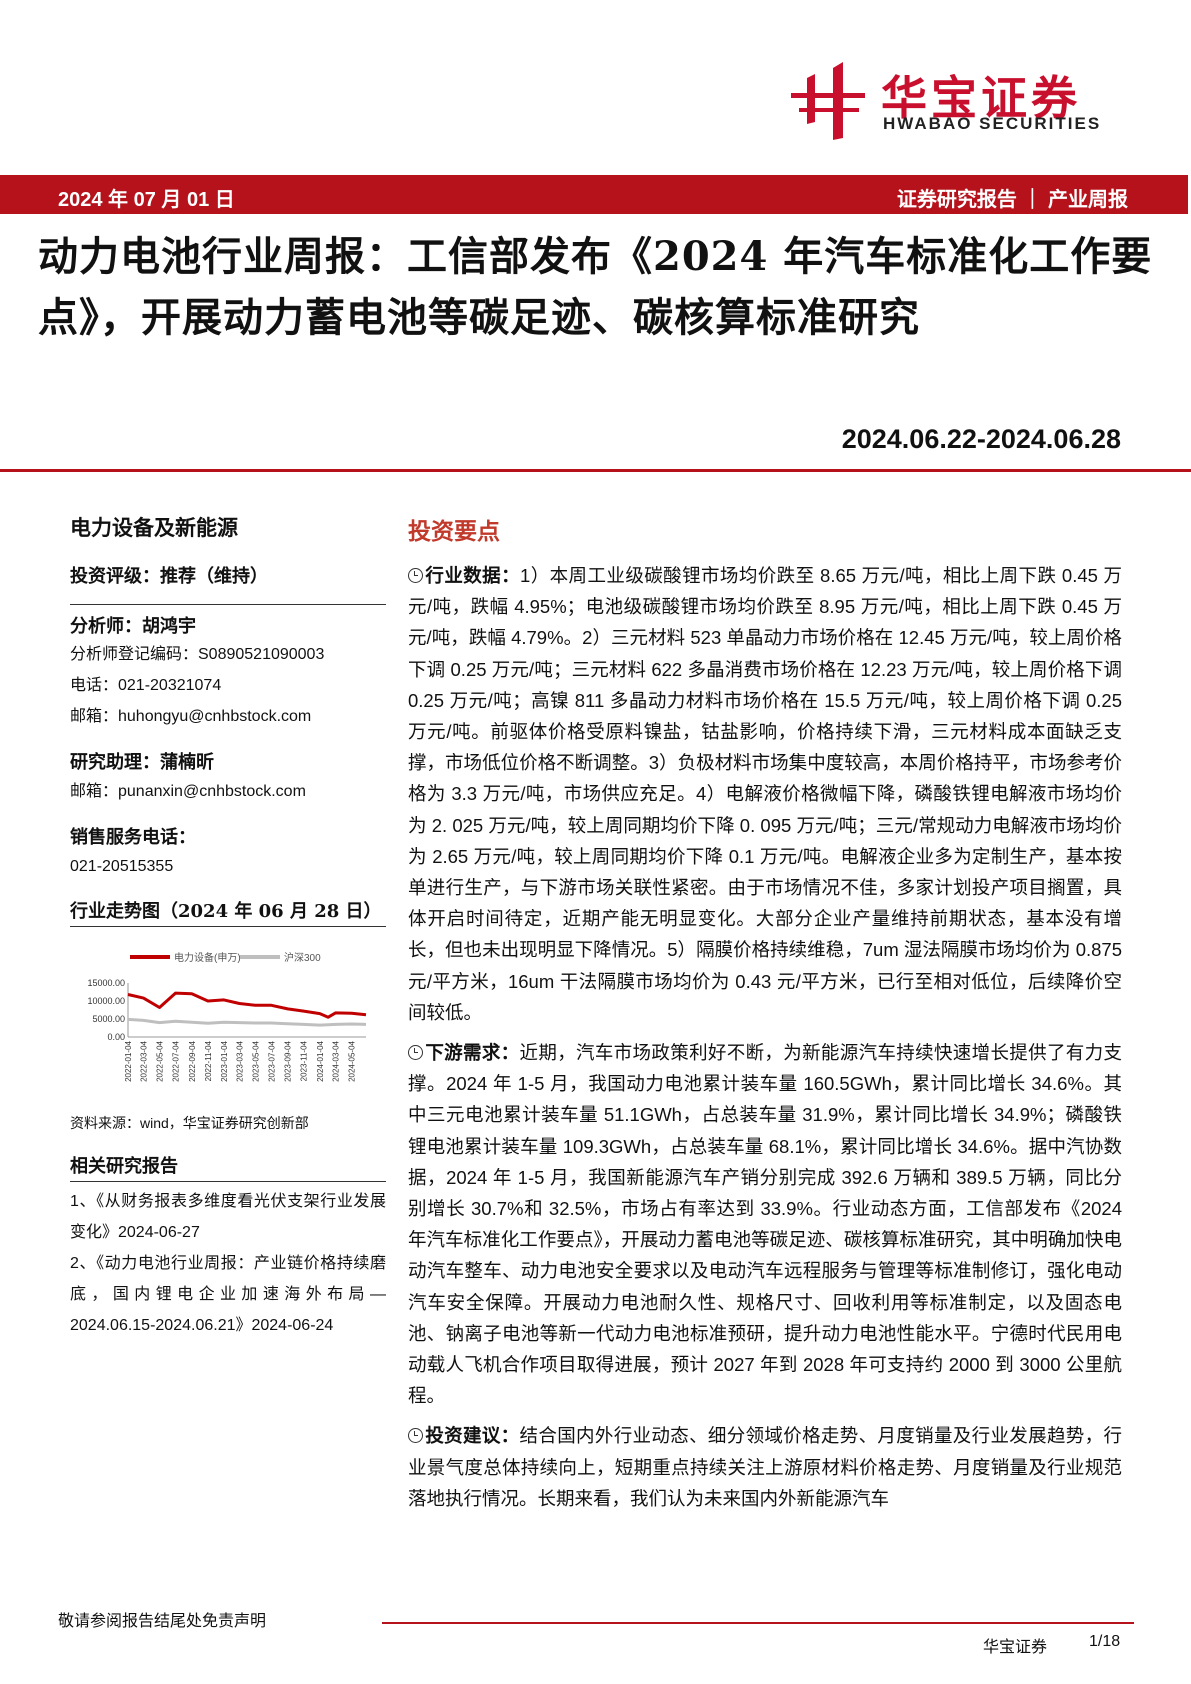 The height and width of the screenshot is (1684, 1191). What do you see at coordinates (239, 1060) in the screenshot?
I see `x-tick-label: 2023-03-04` at bounding box center [239, 1060].